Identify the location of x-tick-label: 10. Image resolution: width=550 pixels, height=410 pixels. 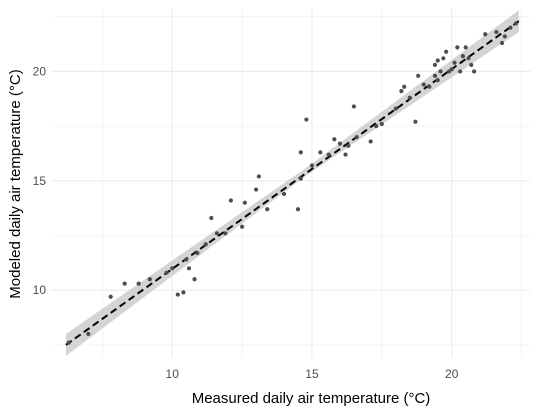
(173, 374).